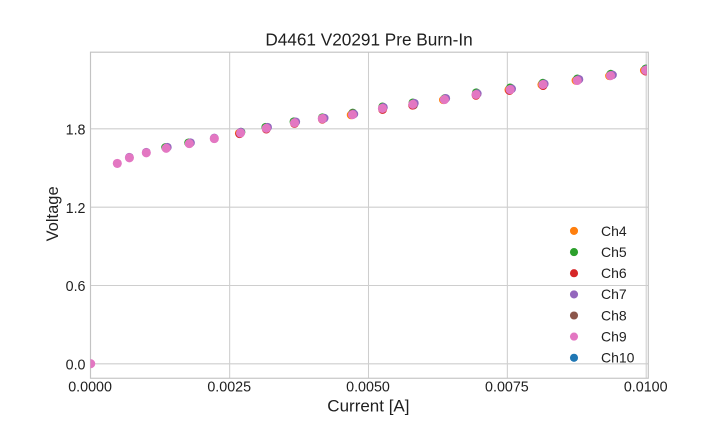 This screenshot has height=432, width=720. I want to click on svg-text: Ch8, so click(614, 315).